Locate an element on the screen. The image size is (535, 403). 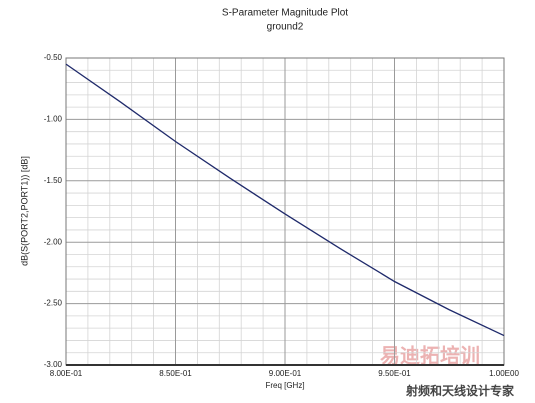
chart-title: S-Parameter Magnitude Plot is located at coordinates (285, 13).